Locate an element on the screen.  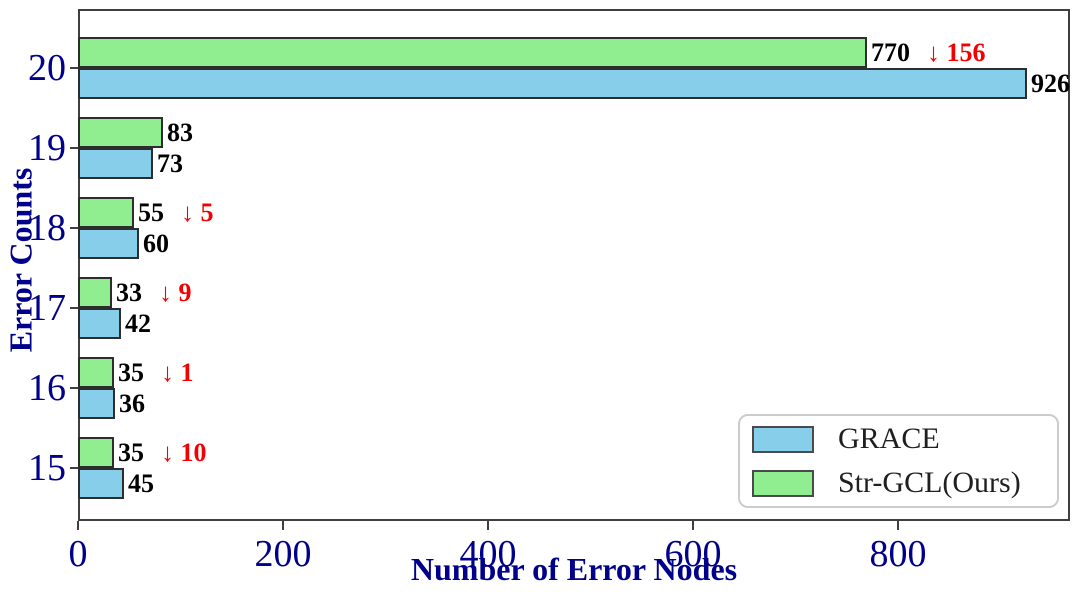
x-tick-label: 400 is located at coordinates (488, 554).